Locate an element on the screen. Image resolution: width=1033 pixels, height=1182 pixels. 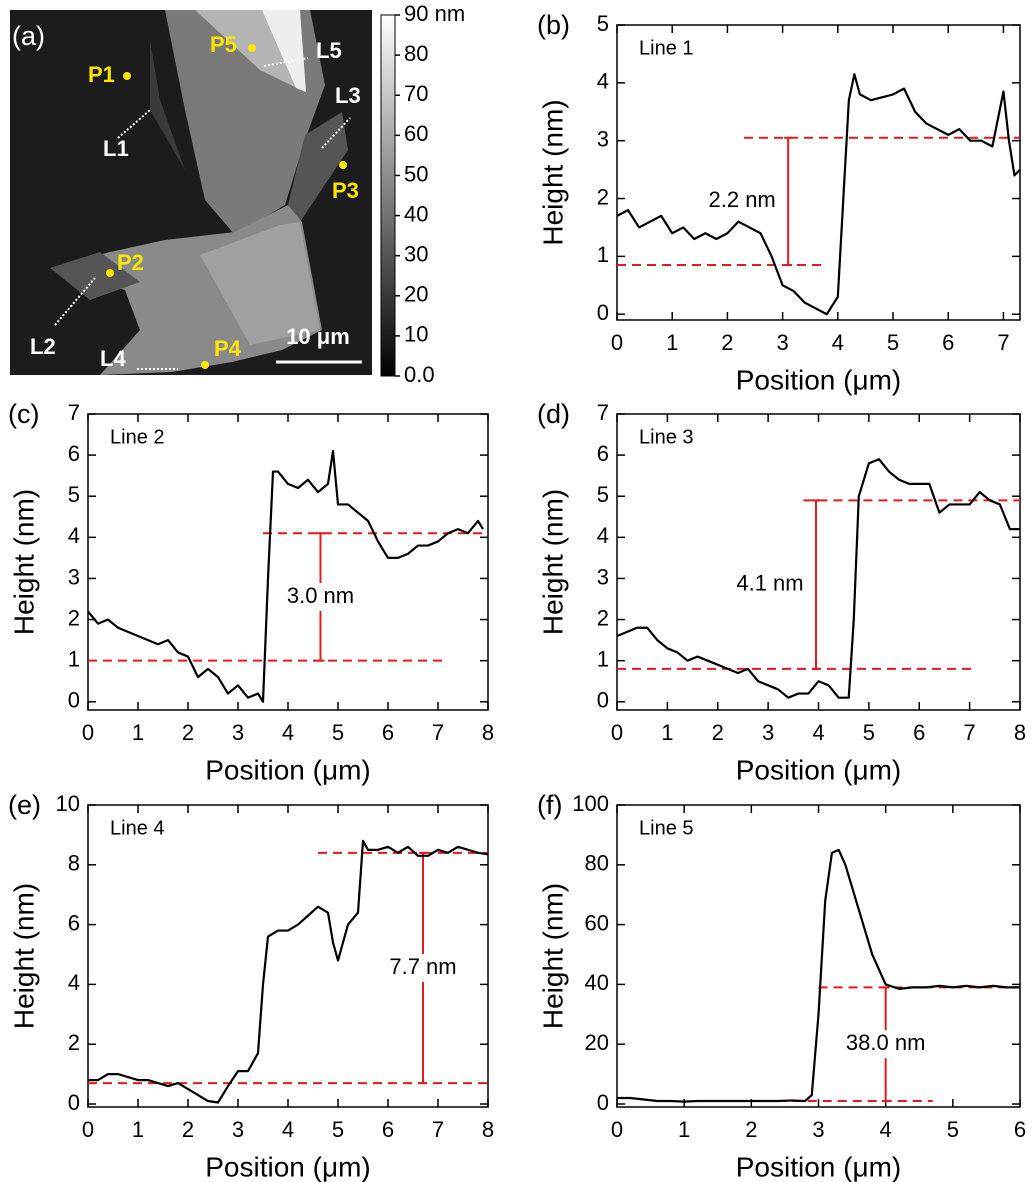
profile-line-label: L1 is located at coordinates (116, 148).